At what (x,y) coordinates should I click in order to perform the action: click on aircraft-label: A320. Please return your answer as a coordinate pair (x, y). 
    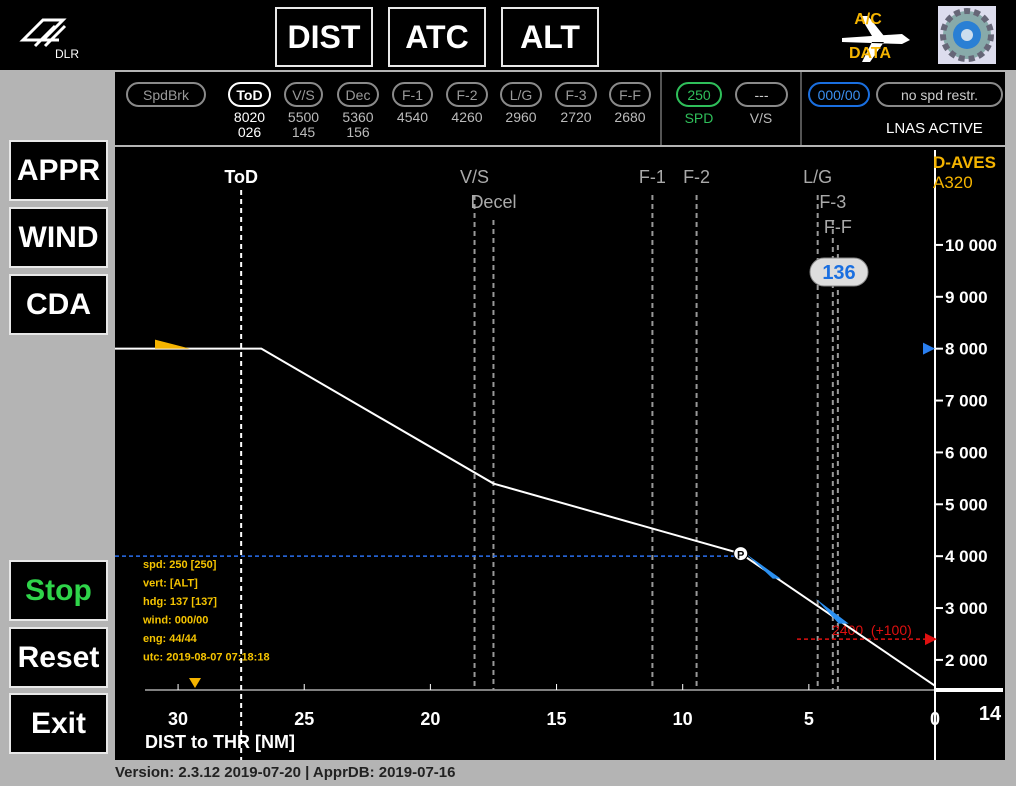
    Looking at the image, I should click on (953, 182).